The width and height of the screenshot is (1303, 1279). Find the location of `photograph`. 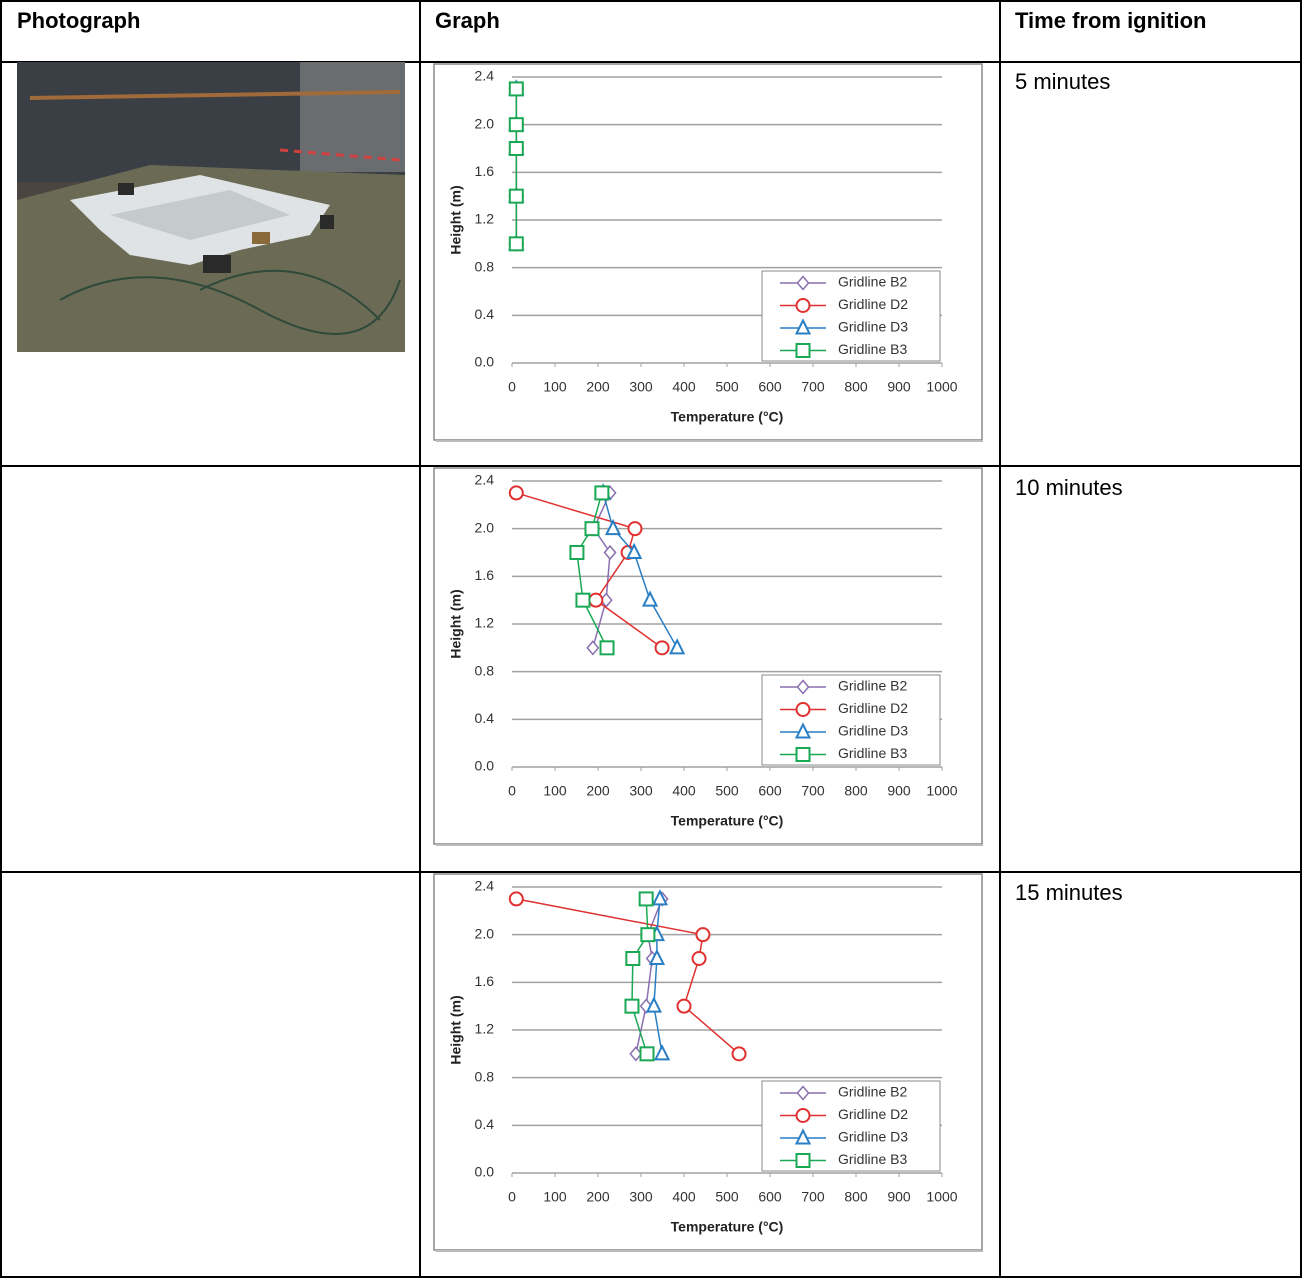

photograph is located at coordinates (211, 207).